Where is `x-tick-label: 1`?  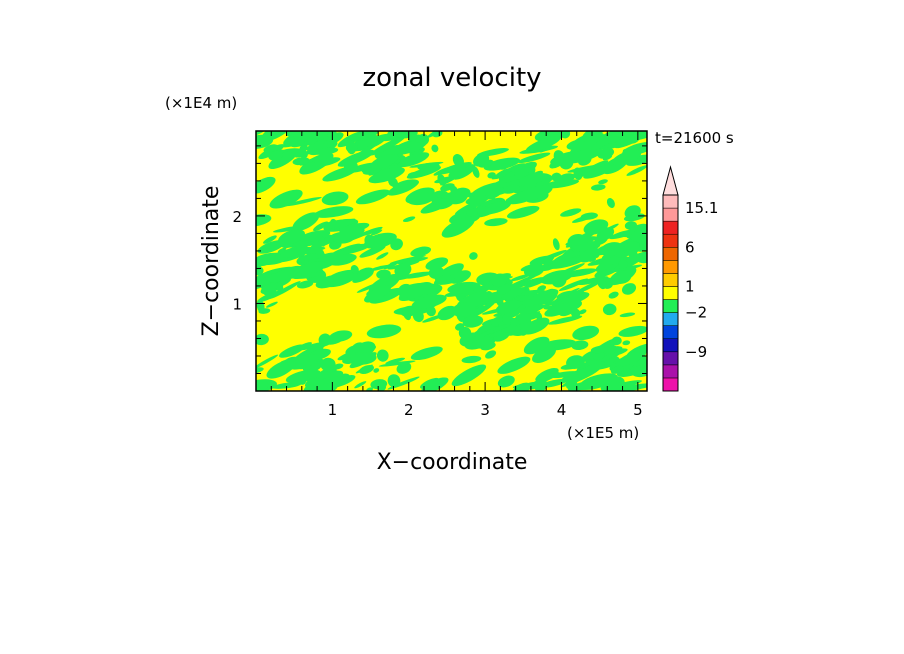
x-tick-label: 1 is located at coordinates (333, 410).